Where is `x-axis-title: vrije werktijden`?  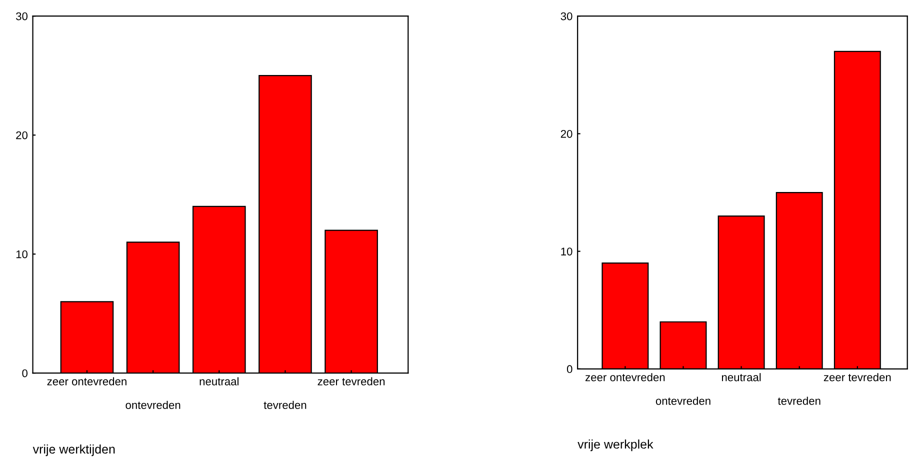
x-axis-title: vrije werktijden is located at coordinates (73, 450).